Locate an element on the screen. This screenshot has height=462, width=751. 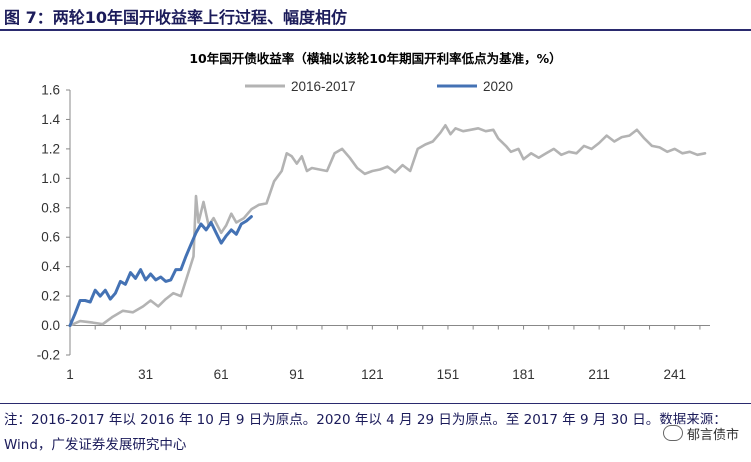
y-tick-label: 0.4 is located at coordinates (50, 266).